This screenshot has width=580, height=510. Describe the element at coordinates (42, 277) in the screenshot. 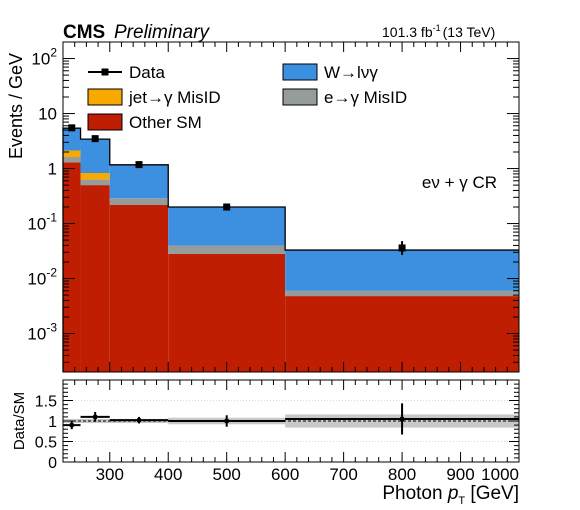

I see `y-tick-label: 10⁻²` at that location.